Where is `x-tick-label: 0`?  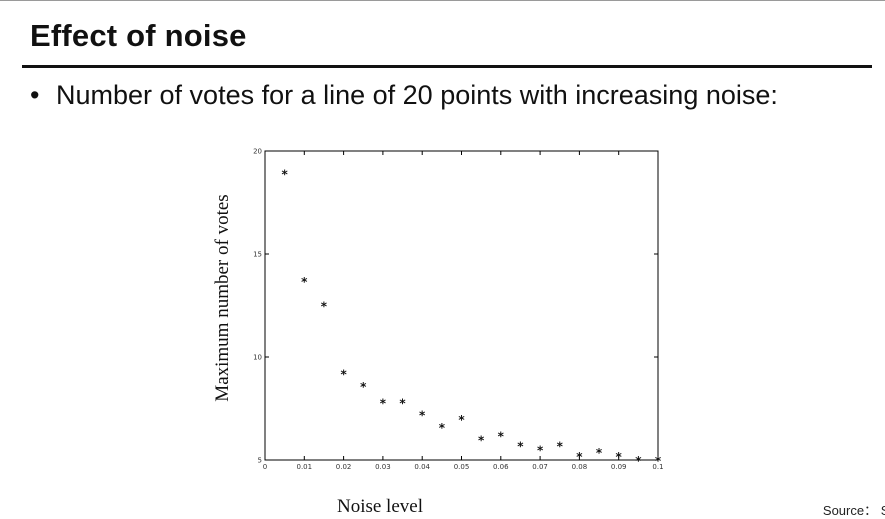 x-tick-label: 0 is located at coordinates (265, 467).